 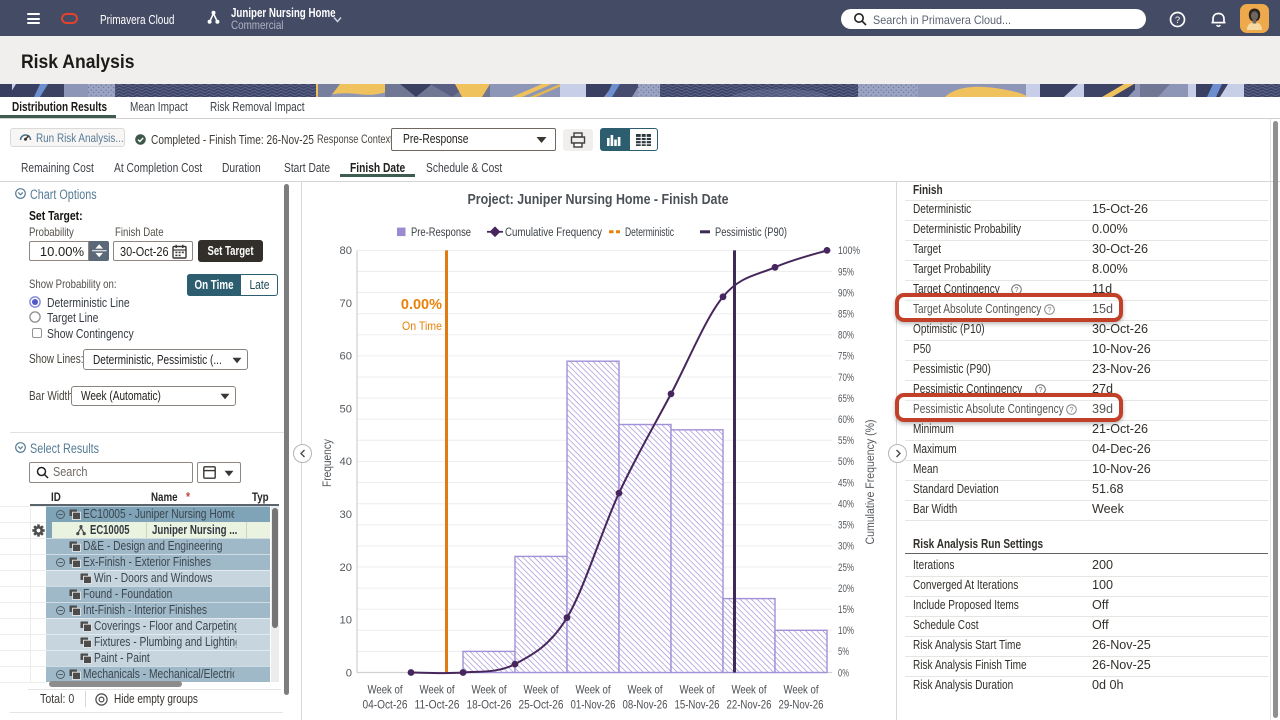 What do you see at coordinates (751, 232) in the screenshot?
I see `svg-text: Pessimistic (P90)` at bounding box center [751, 232].